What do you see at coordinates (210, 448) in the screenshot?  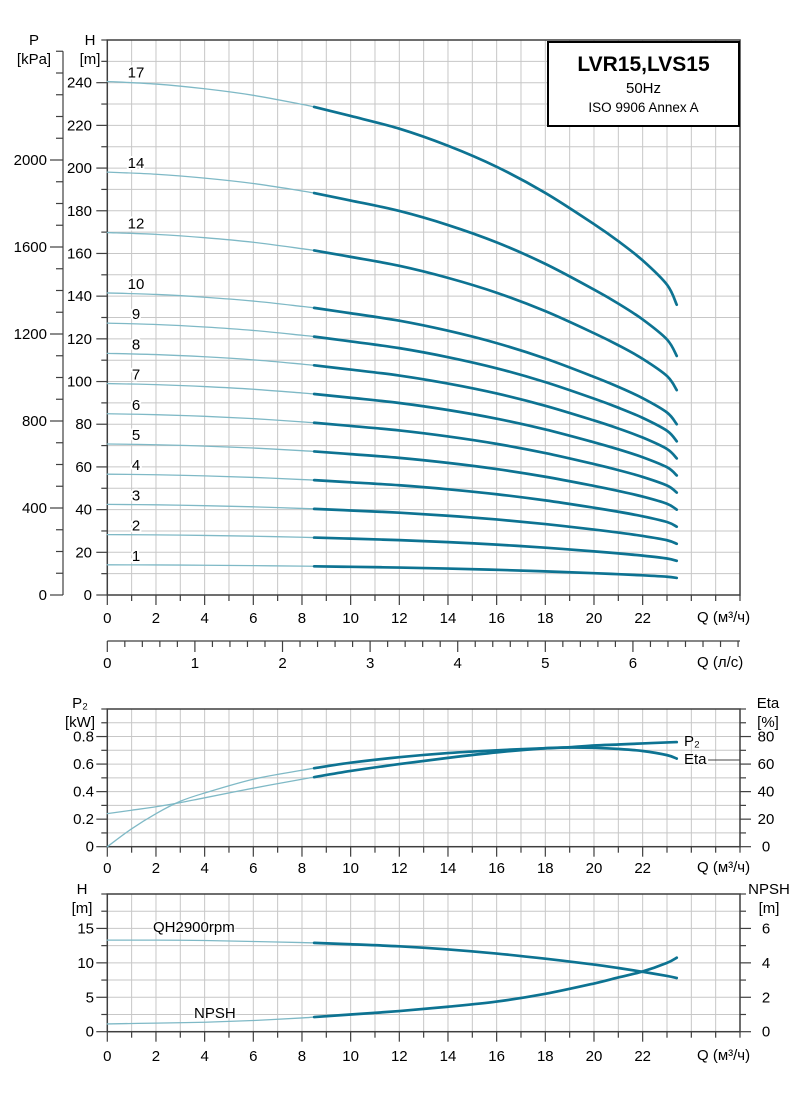 I see `qh-curve-stage-5-preferred-range` at bounding box center [210, 448].